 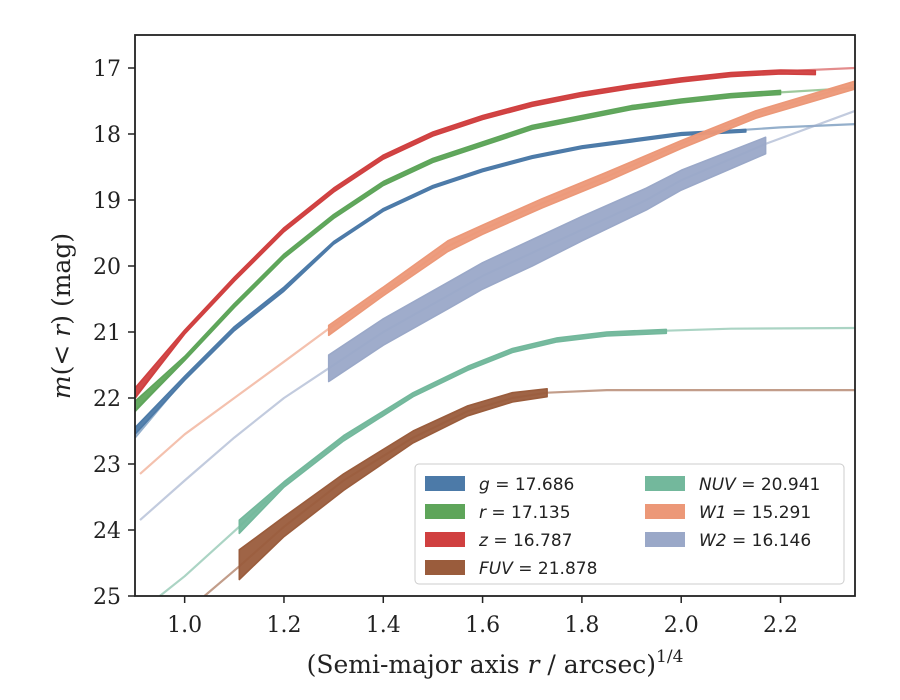 I want to click on x-tick-label: 1.6, so click(x=482, y=625).